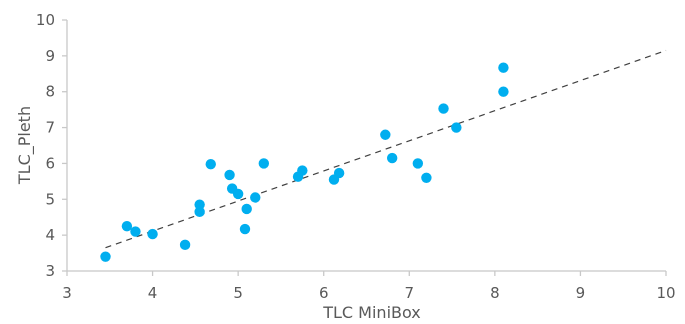  Describe the element at coordinates (371, 311) in the screenshot. I see `x-axis-title: TLC MiniBox` at that location.